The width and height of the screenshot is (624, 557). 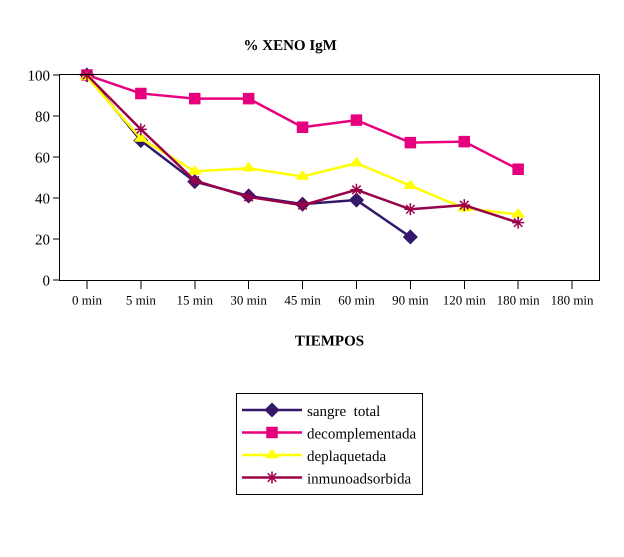 What do you see at coordinates (195, 300) in the screenshot?
I see `x-tick-label: 15 min` at bounding box center [195, 300].